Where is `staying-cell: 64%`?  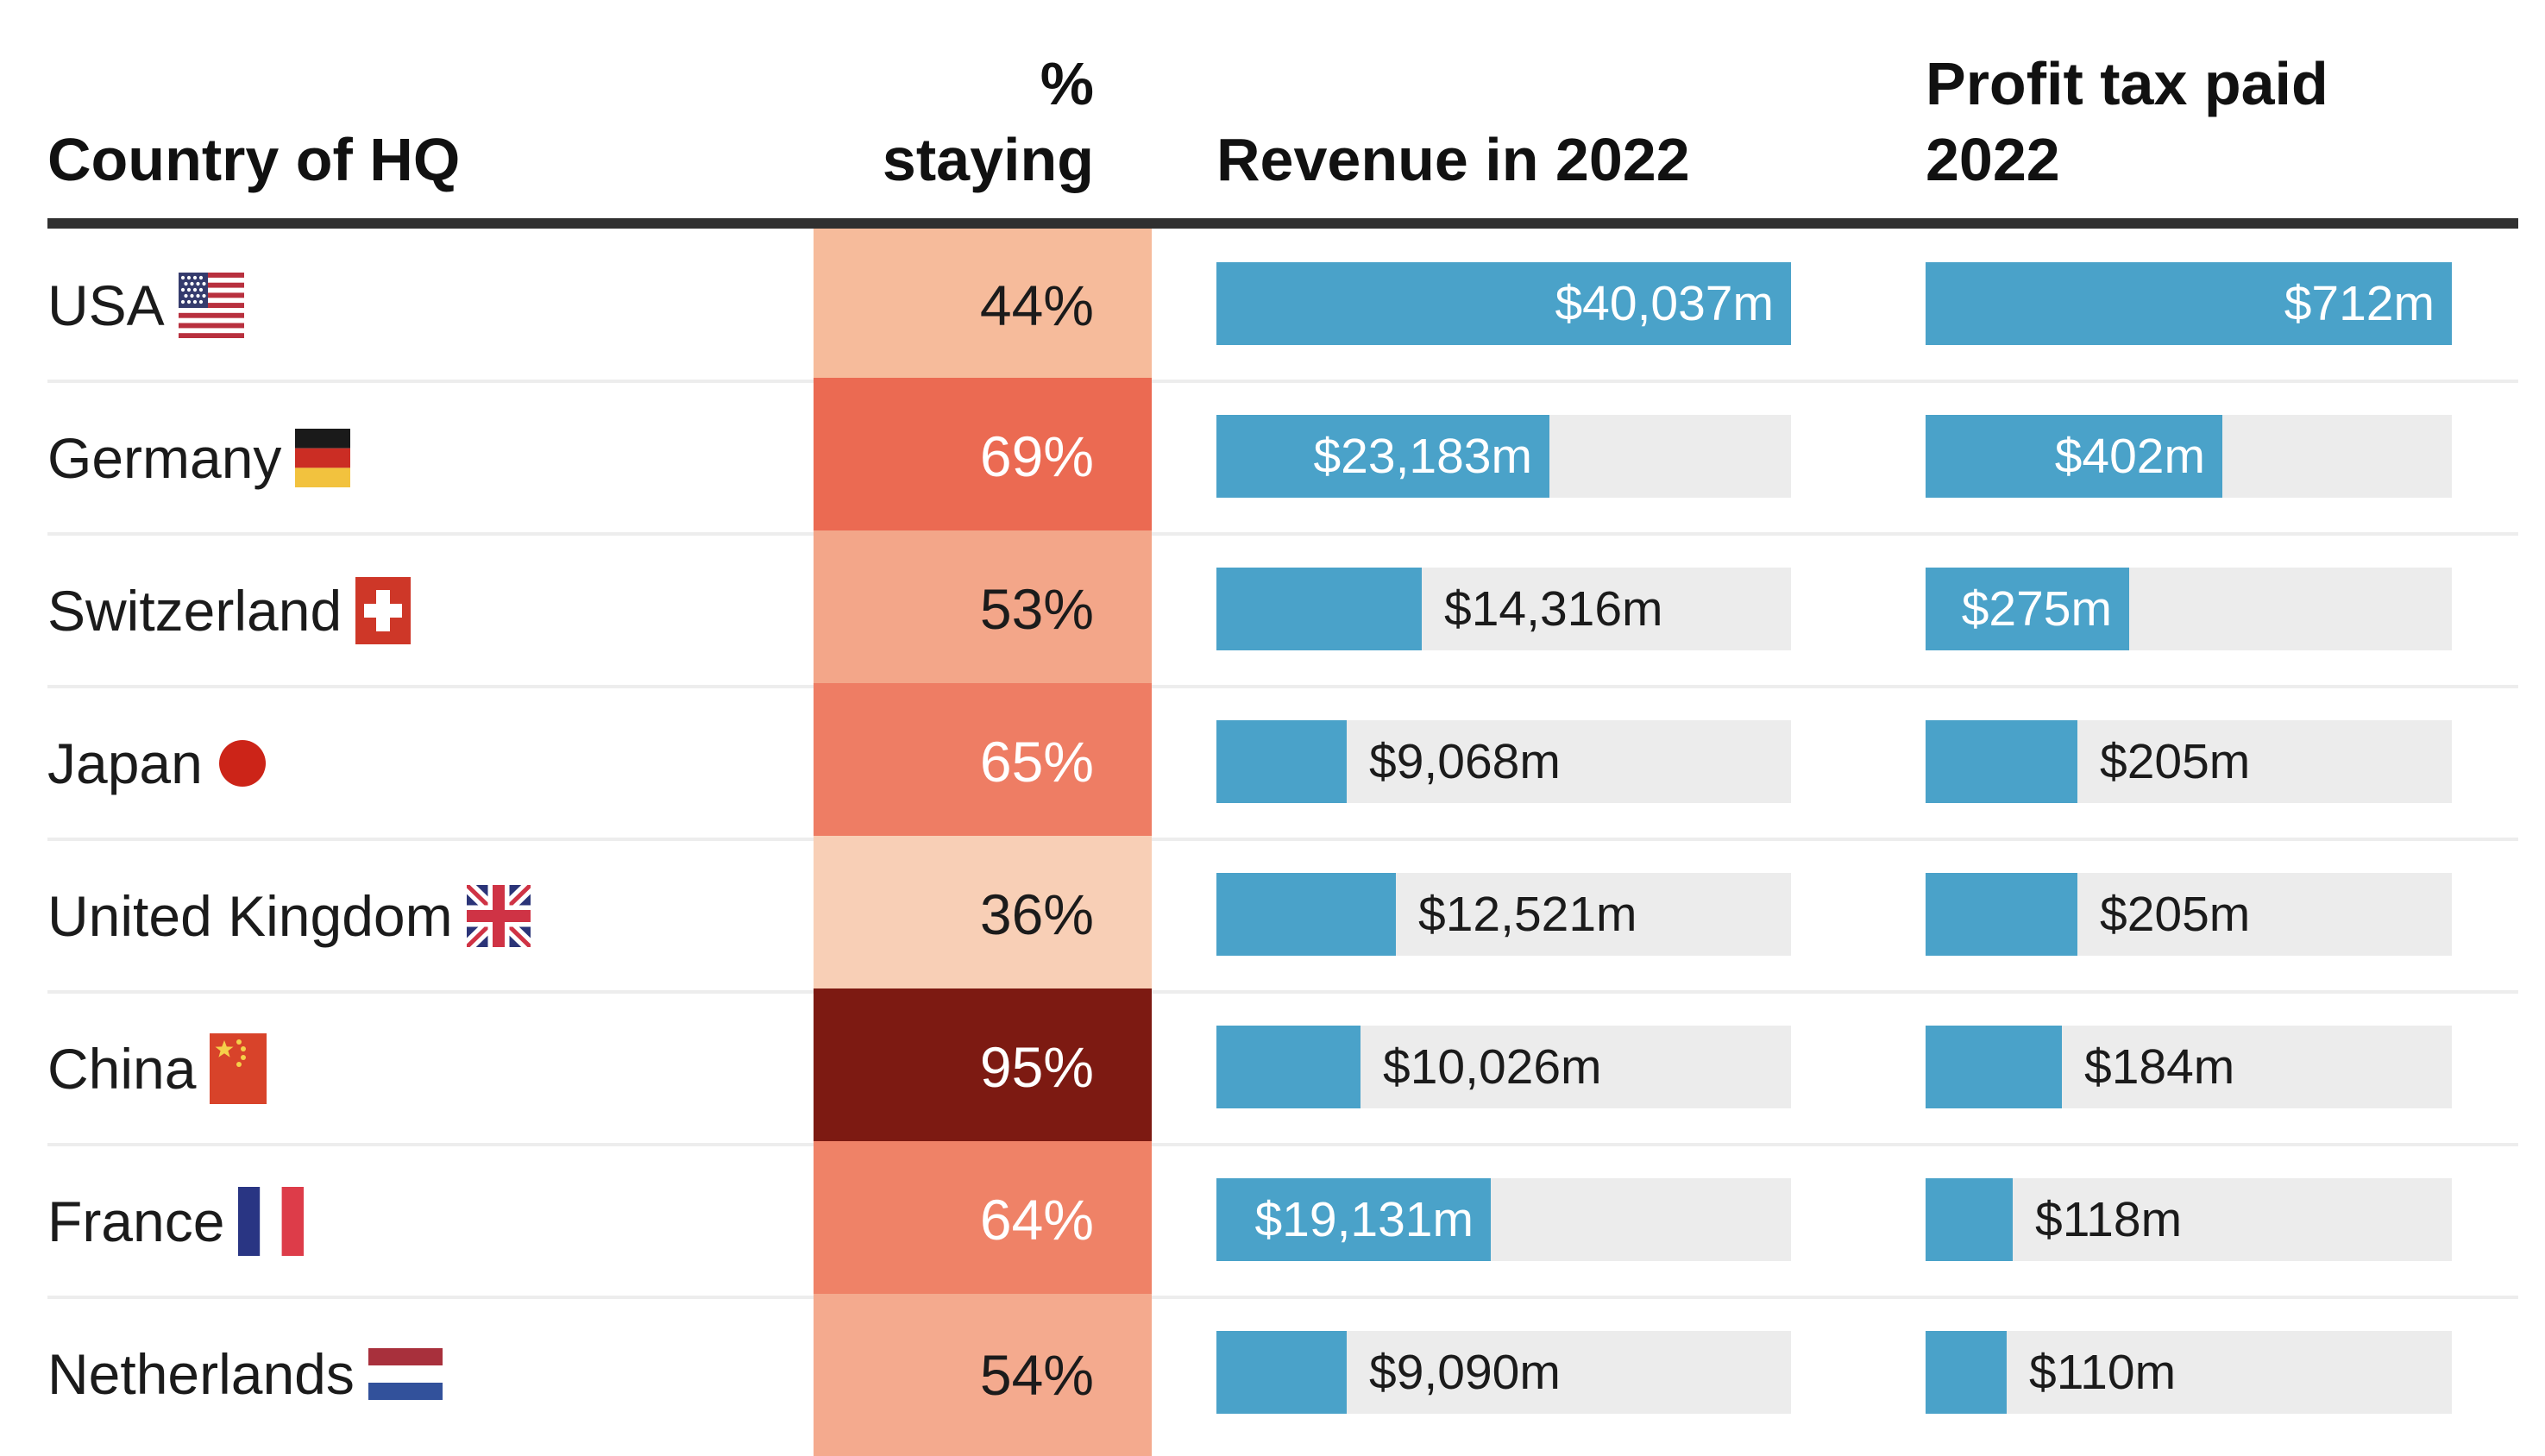 staying-cell: 64% is located at coordinates (983, 1219).